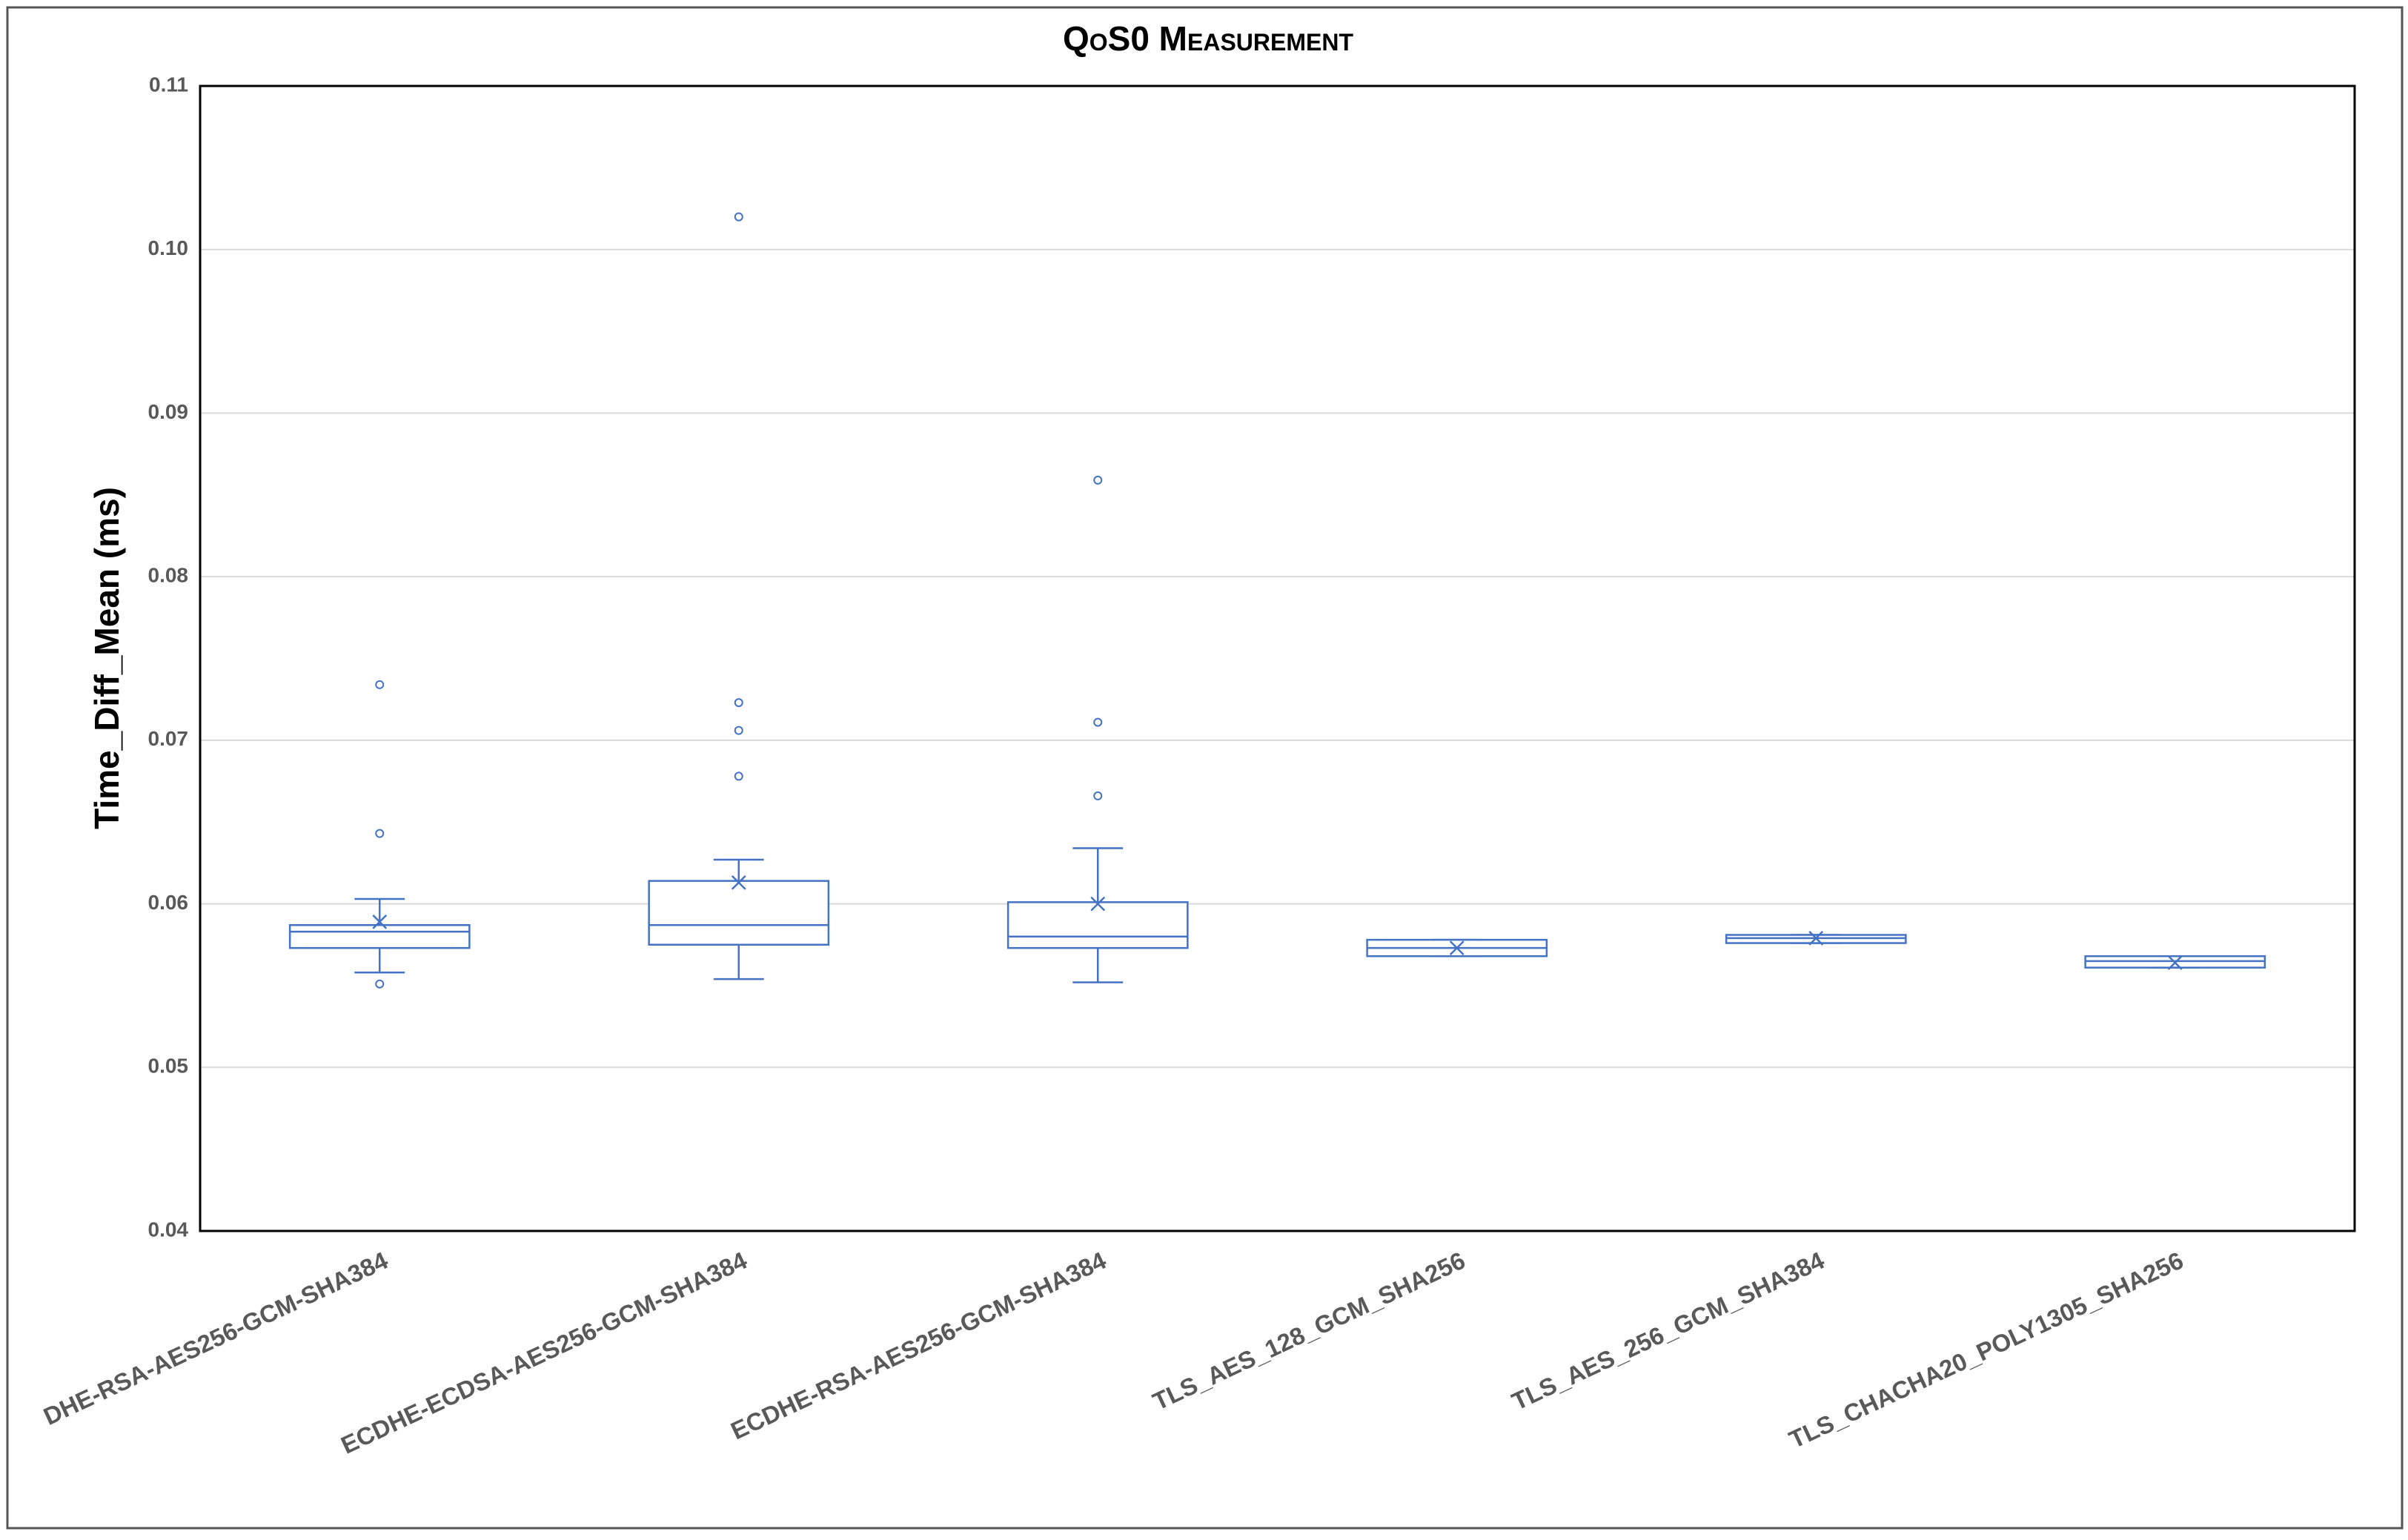 The width and height of the screenshot is (2408, 1540). Describe the element at coordinates (169, 247) in the screenshot. I see `y-tick-label: 0.10` at that location.